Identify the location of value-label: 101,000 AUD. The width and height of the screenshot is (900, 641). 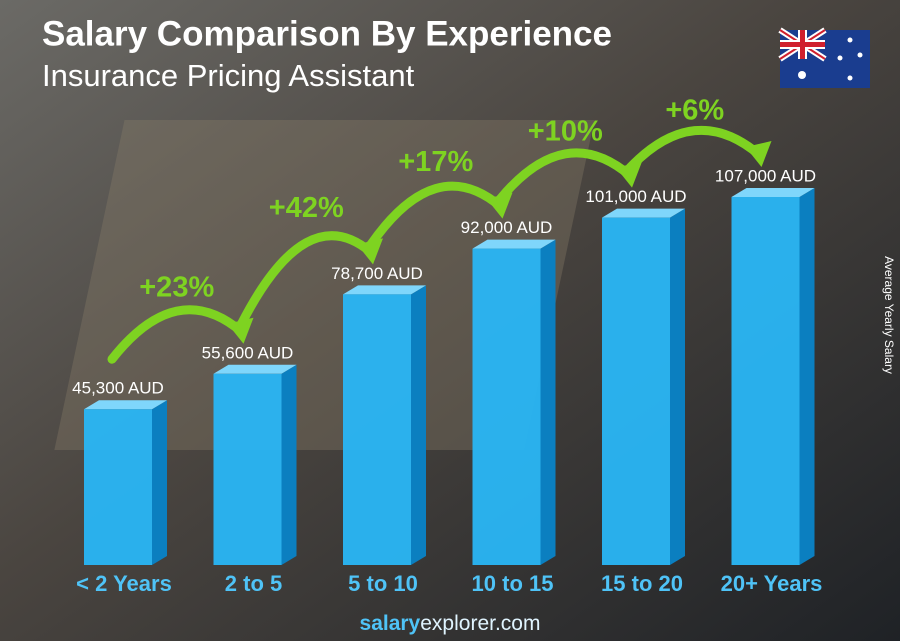
(635, 196).